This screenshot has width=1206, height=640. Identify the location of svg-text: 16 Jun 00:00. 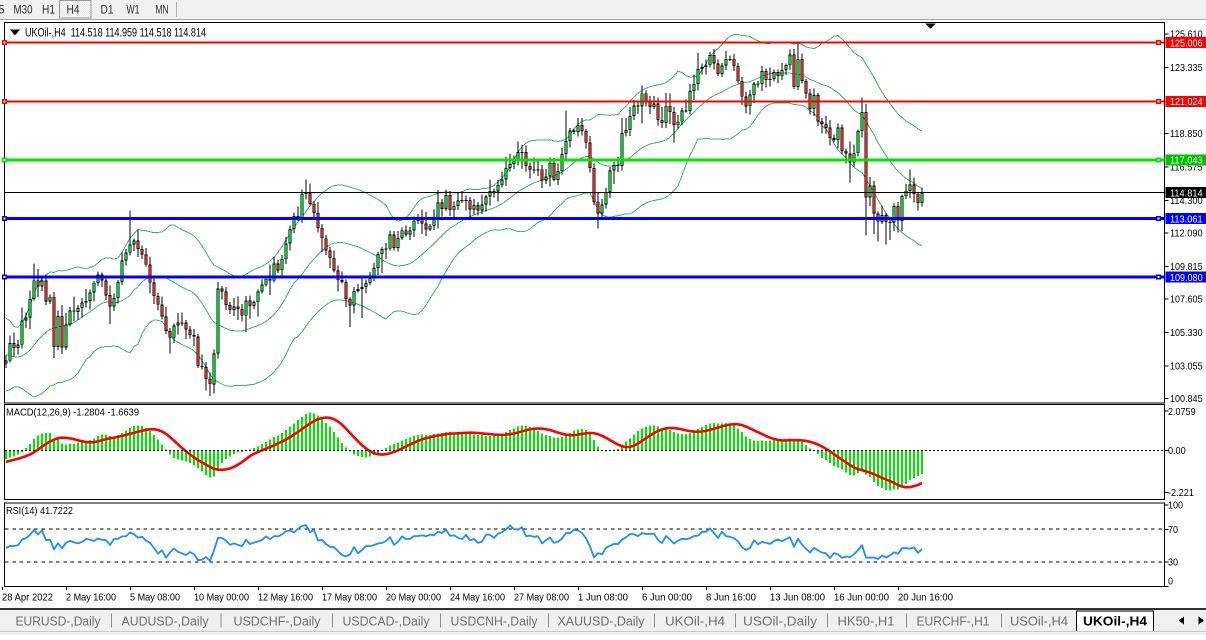
(861, 598).